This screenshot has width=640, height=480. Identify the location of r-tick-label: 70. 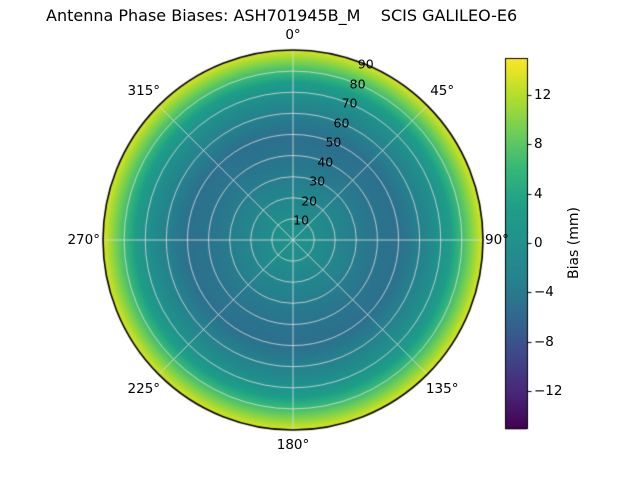
(349, 103).